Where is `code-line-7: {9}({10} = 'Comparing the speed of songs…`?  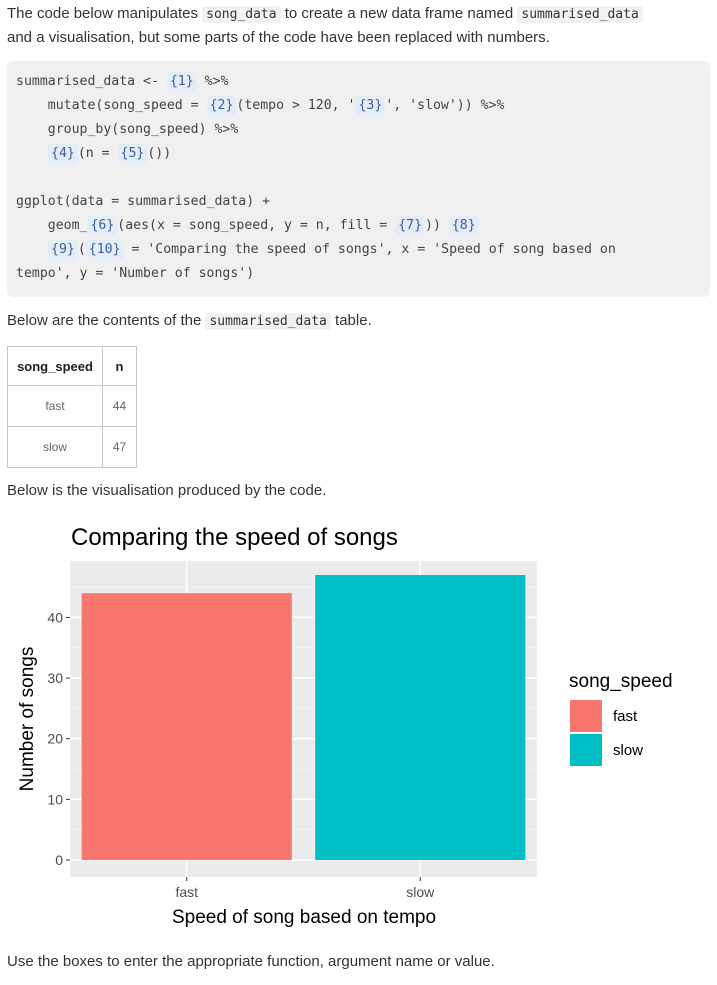
code-line-7: {9}({10} = 'Comparing the speed of songs… is located at coordinates (332, 250).